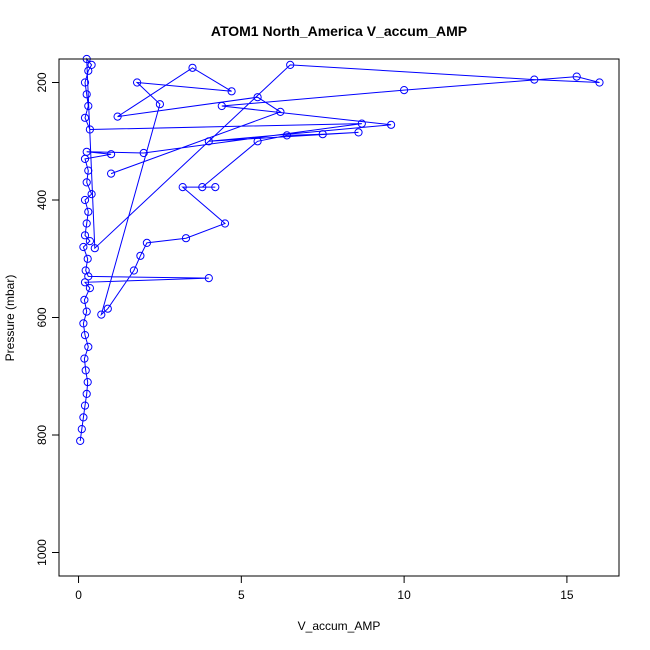 The width and height of the screenshot is (650, 650). Describe the element at coordinates (42, 82) in the screenshot. I see `y-tick-label: 200` at that location.